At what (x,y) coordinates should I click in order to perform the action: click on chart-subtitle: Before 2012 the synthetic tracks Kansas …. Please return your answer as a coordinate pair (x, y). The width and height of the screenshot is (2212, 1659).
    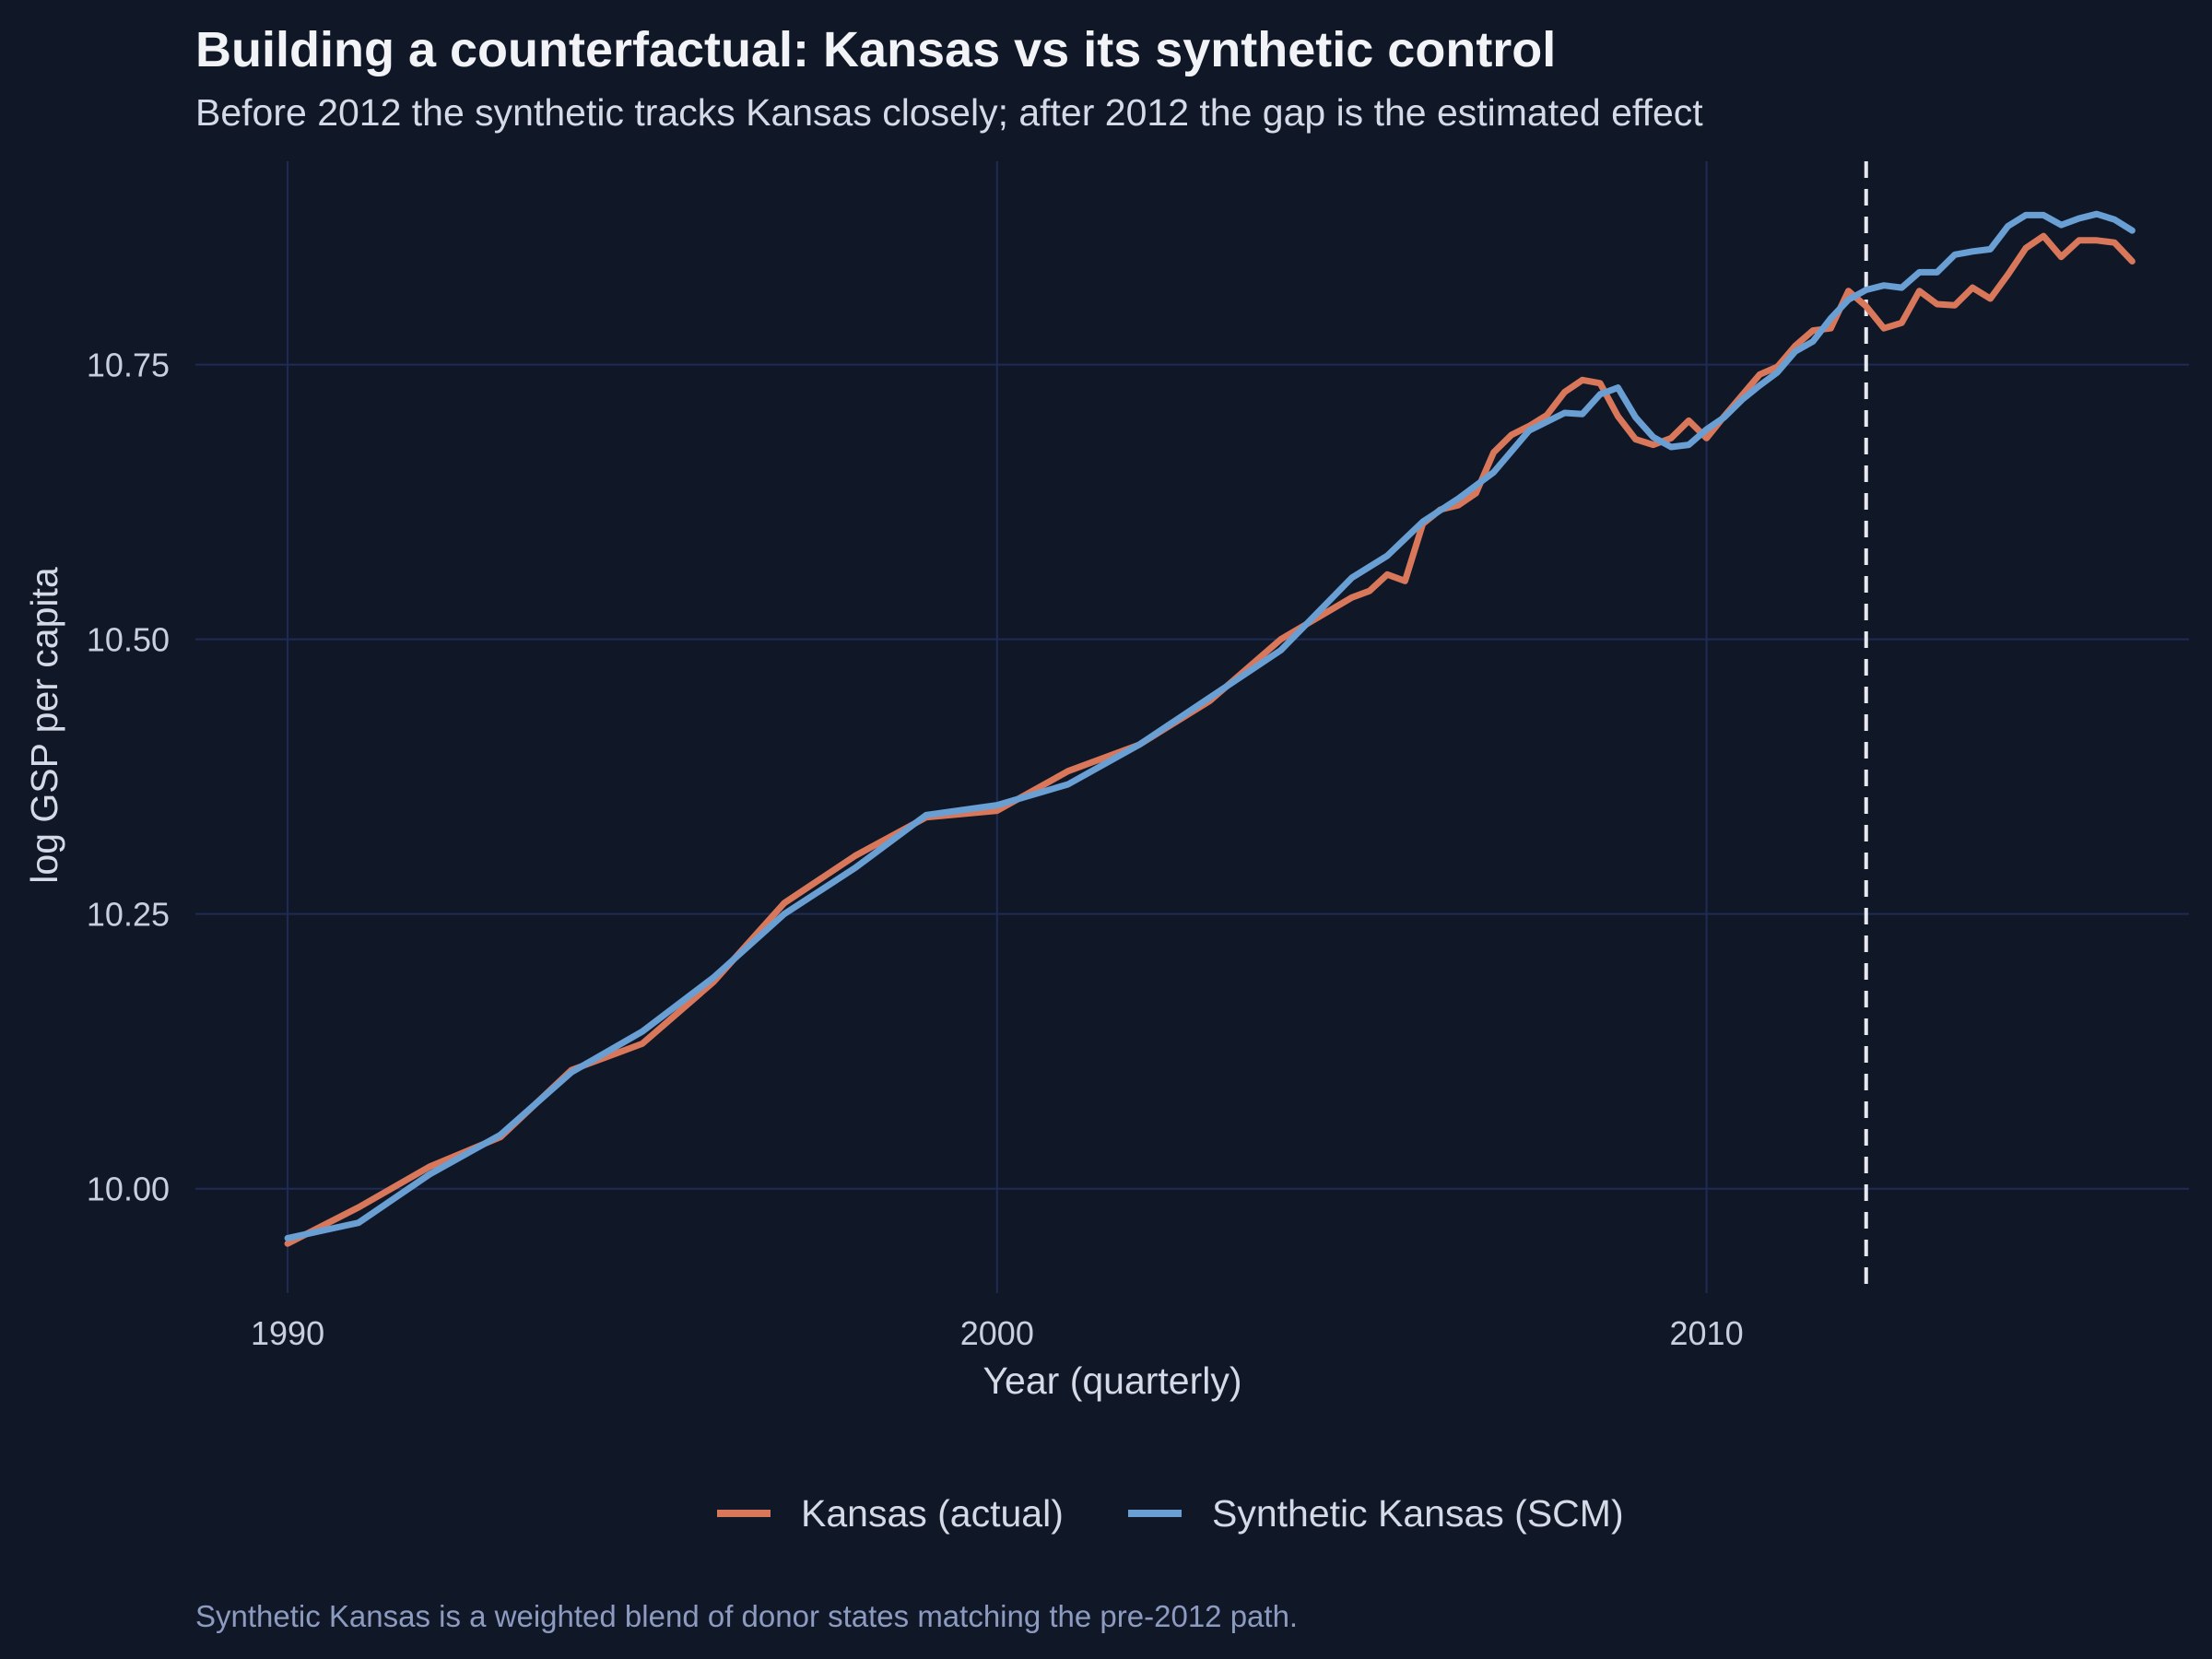
    Looking at the image, I should click on (949, 112).